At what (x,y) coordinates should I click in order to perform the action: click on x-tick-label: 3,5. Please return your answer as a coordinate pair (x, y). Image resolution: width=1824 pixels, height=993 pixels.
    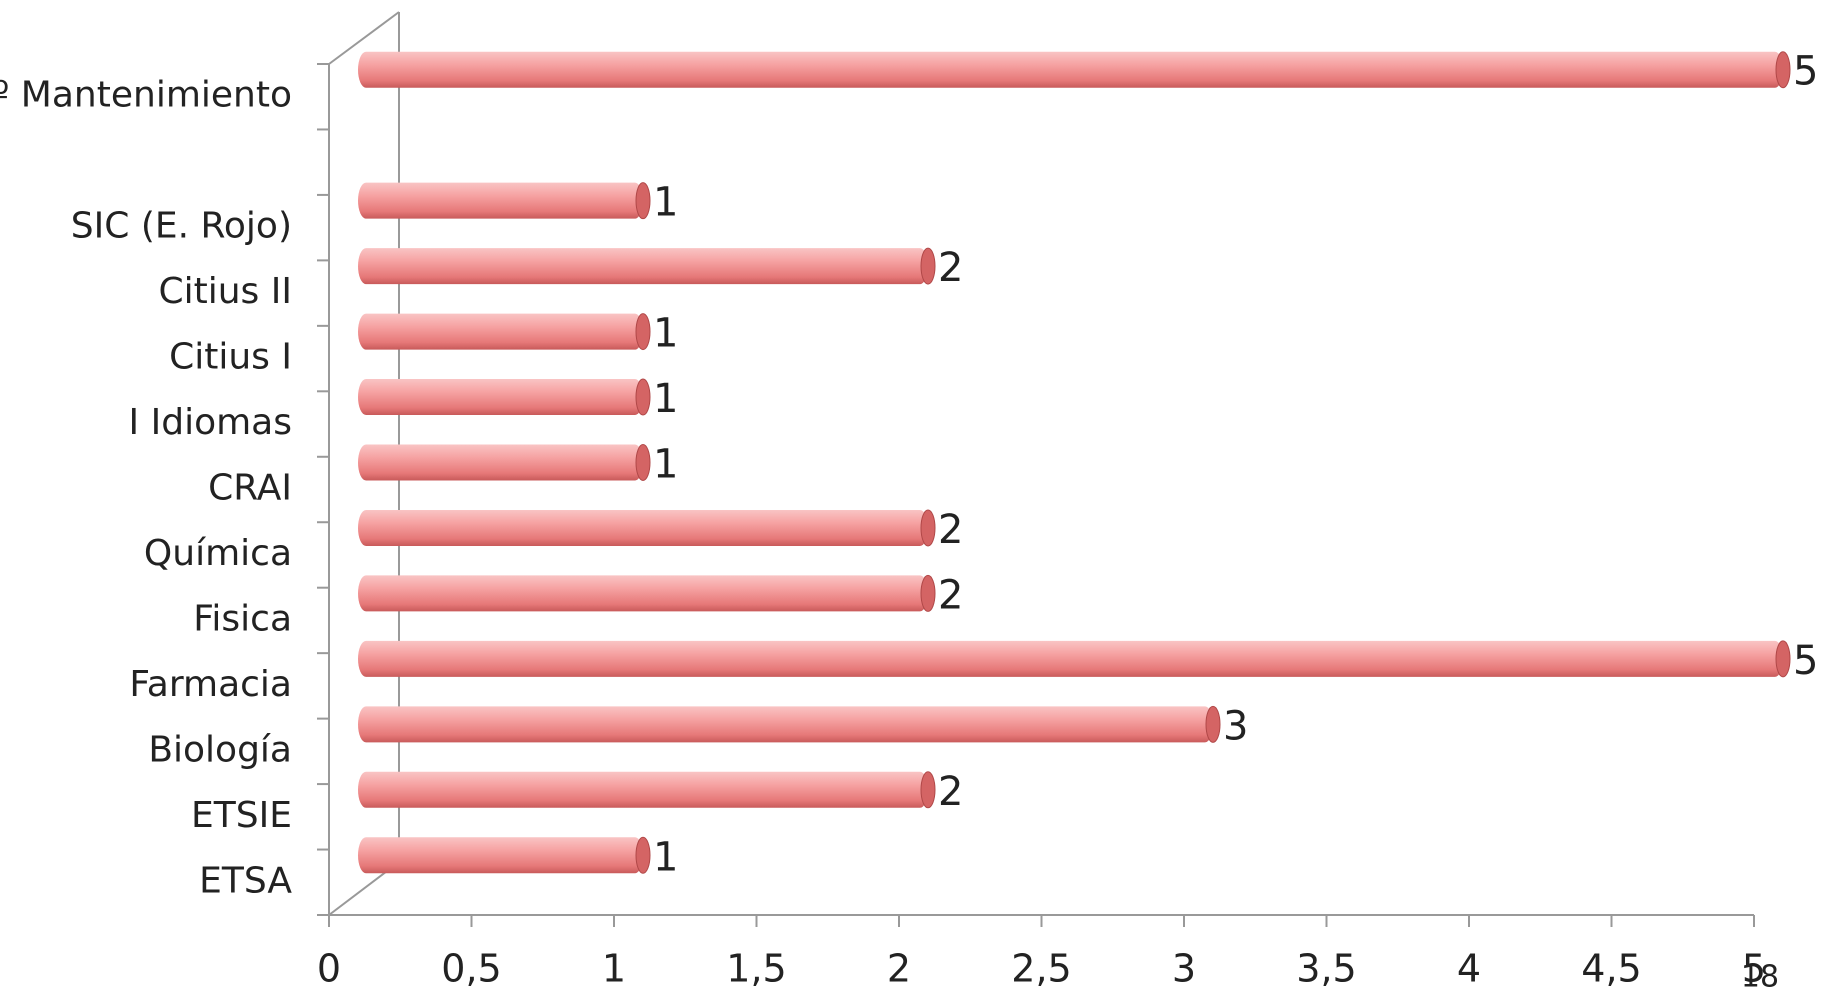
    Looking at the image, I should click on (1326, 969).